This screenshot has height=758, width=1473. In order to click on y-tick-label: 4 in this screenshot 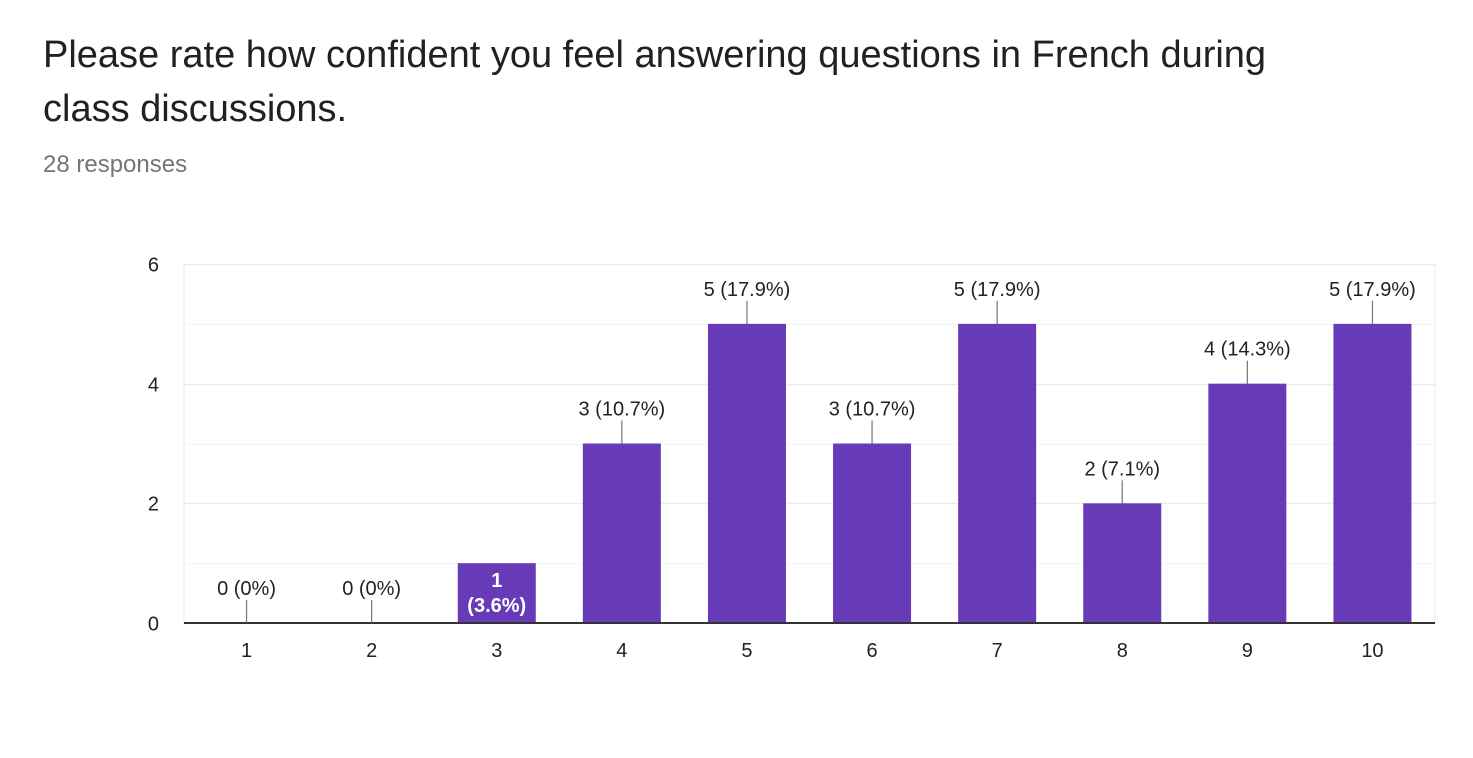, I will do `click(153, 386)`.